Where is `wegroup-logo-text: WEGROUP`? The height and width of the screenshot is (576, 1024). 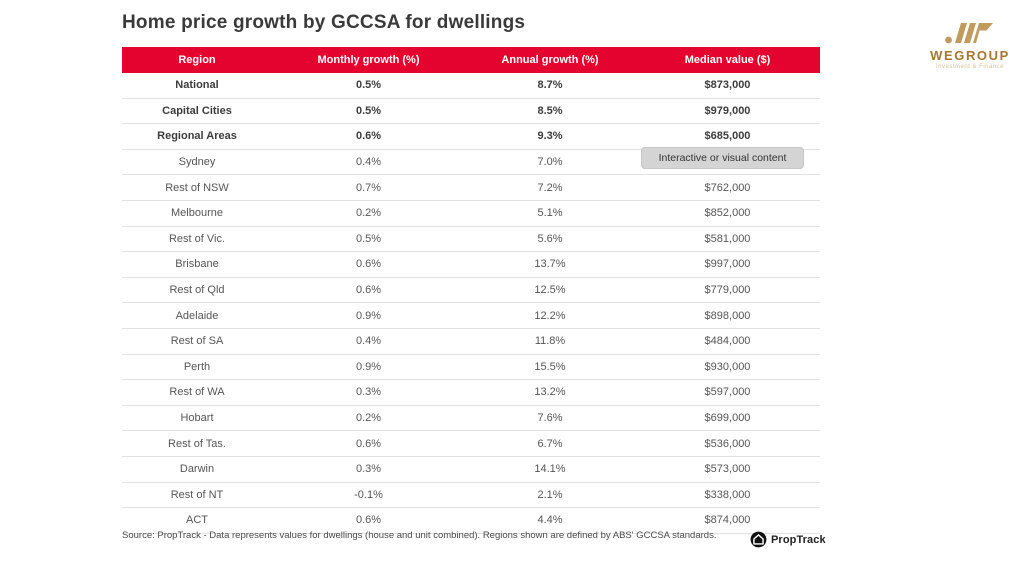 wegroup-logo-text: WEGROUP is located at coordinates (970, 55).